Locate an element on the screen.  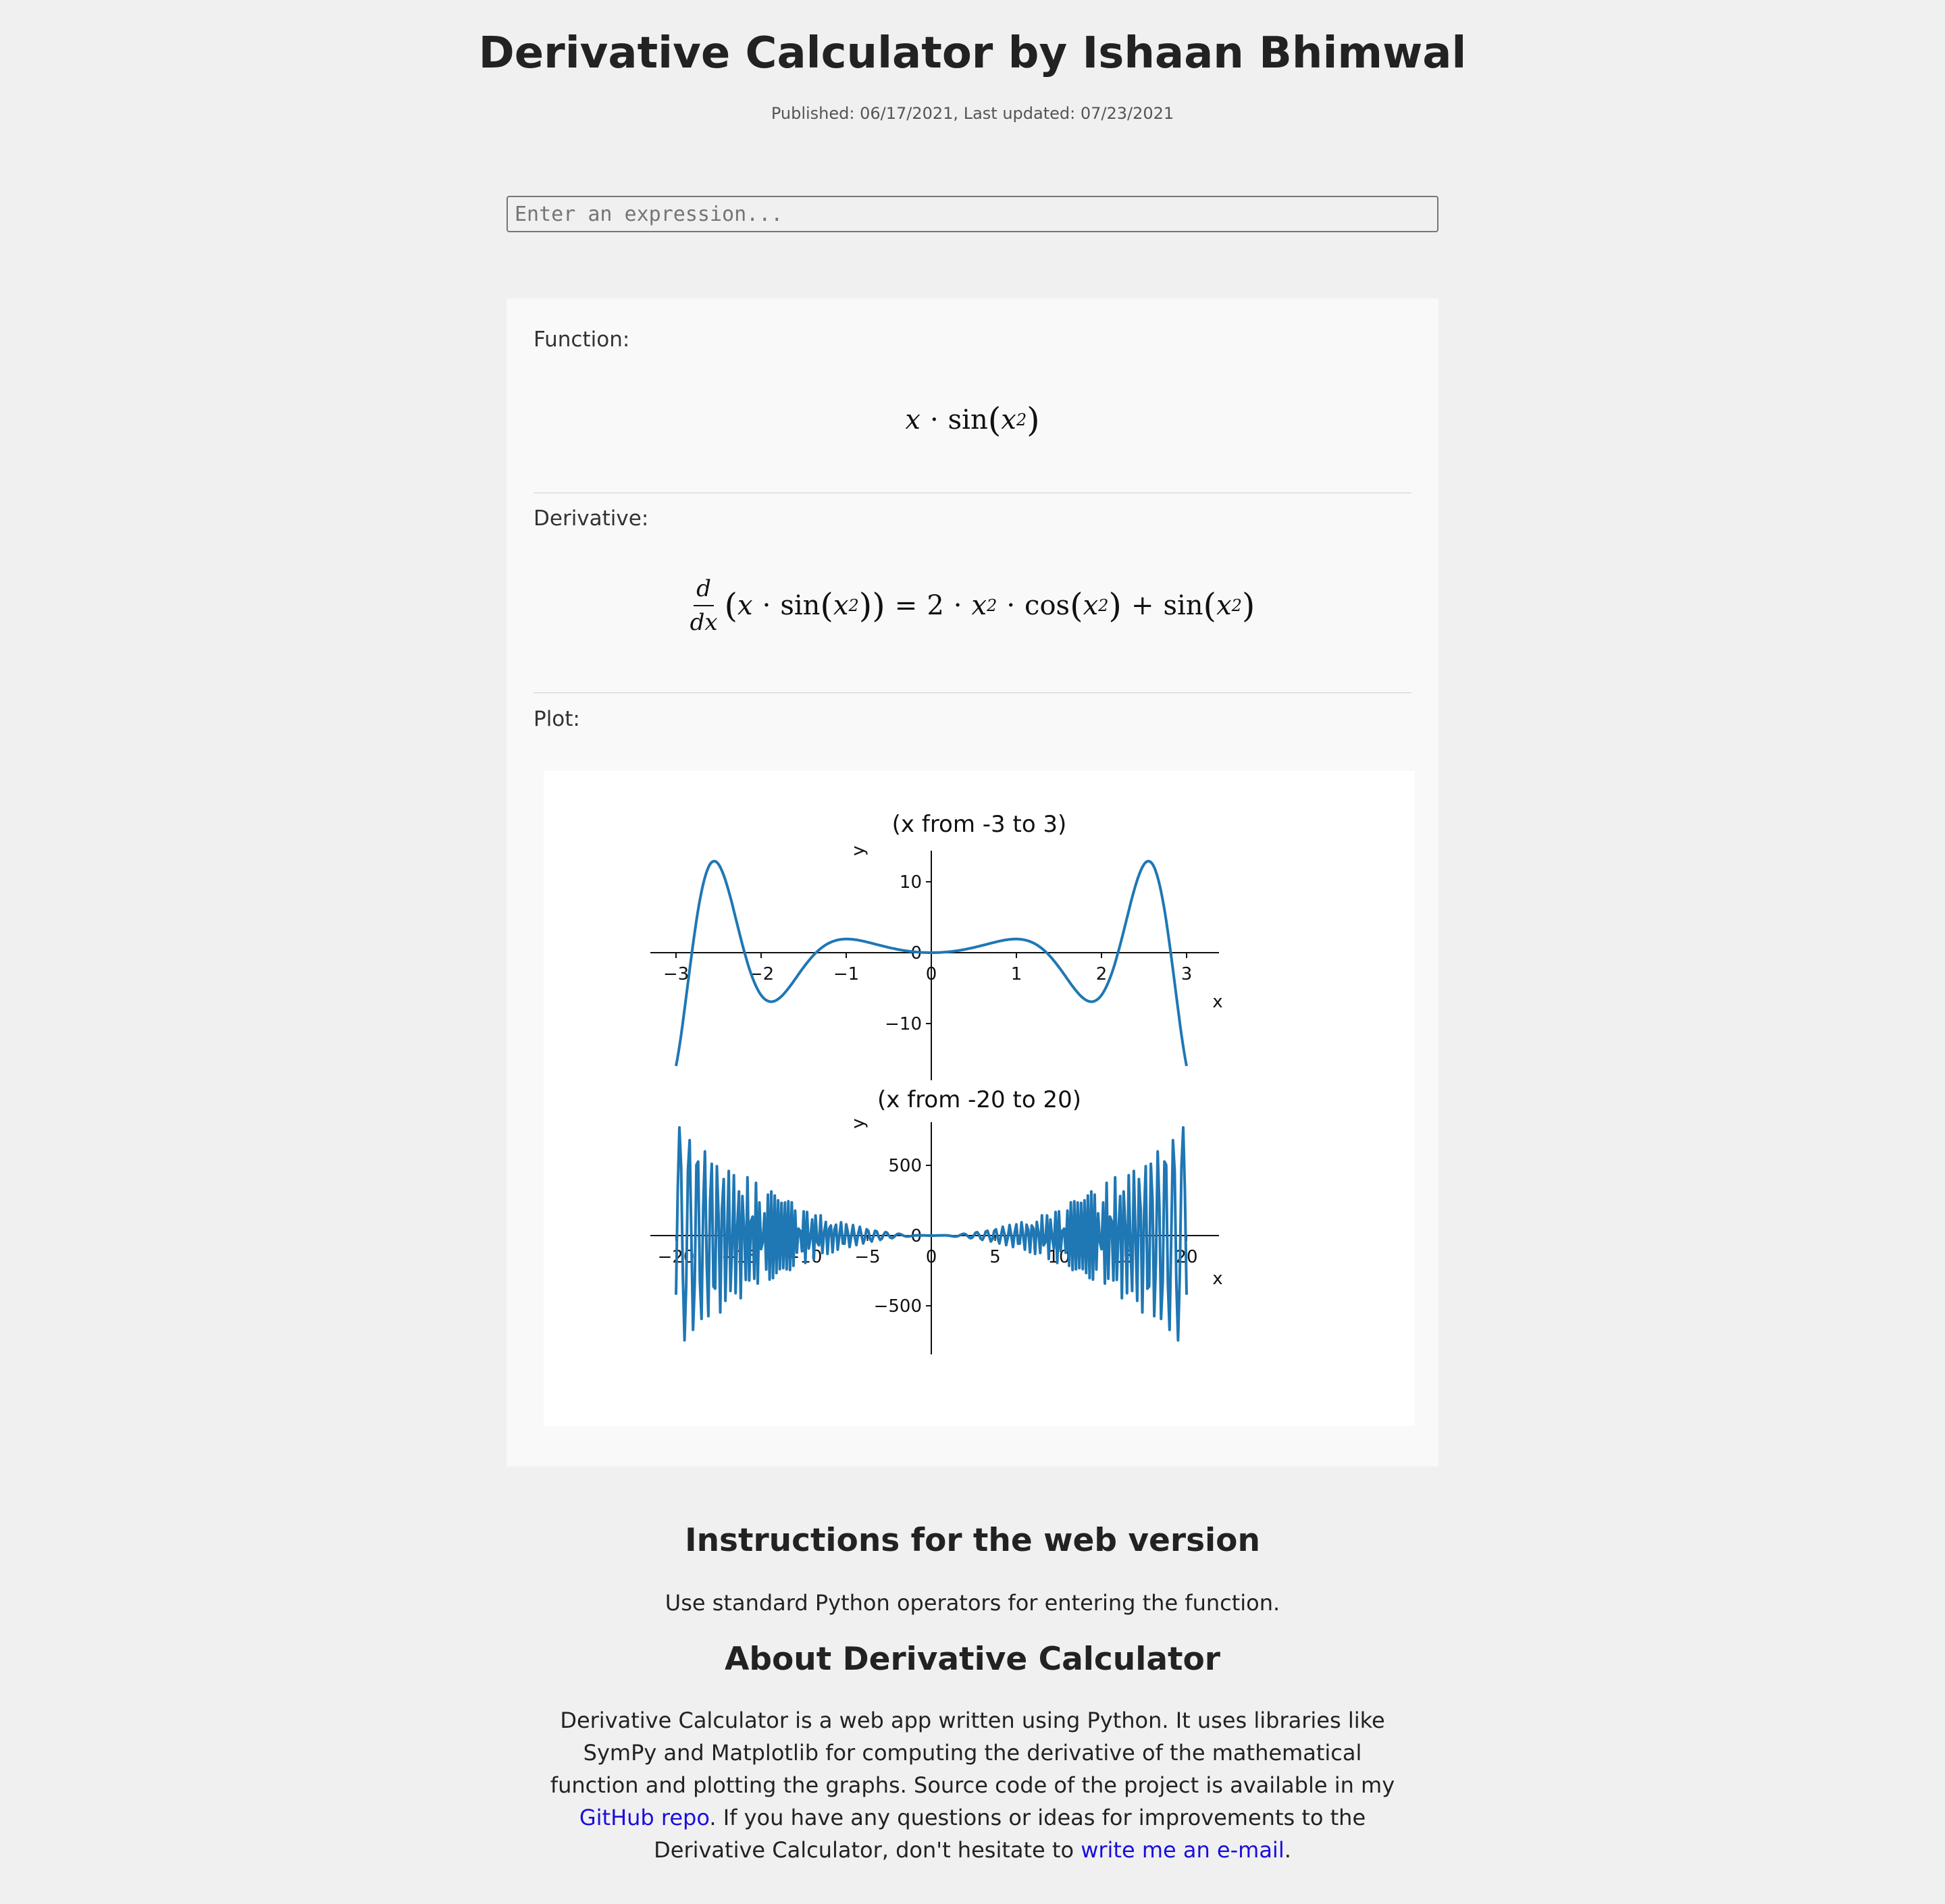
function-math: x · sin(x 2) is located at coordinates (972, 420).